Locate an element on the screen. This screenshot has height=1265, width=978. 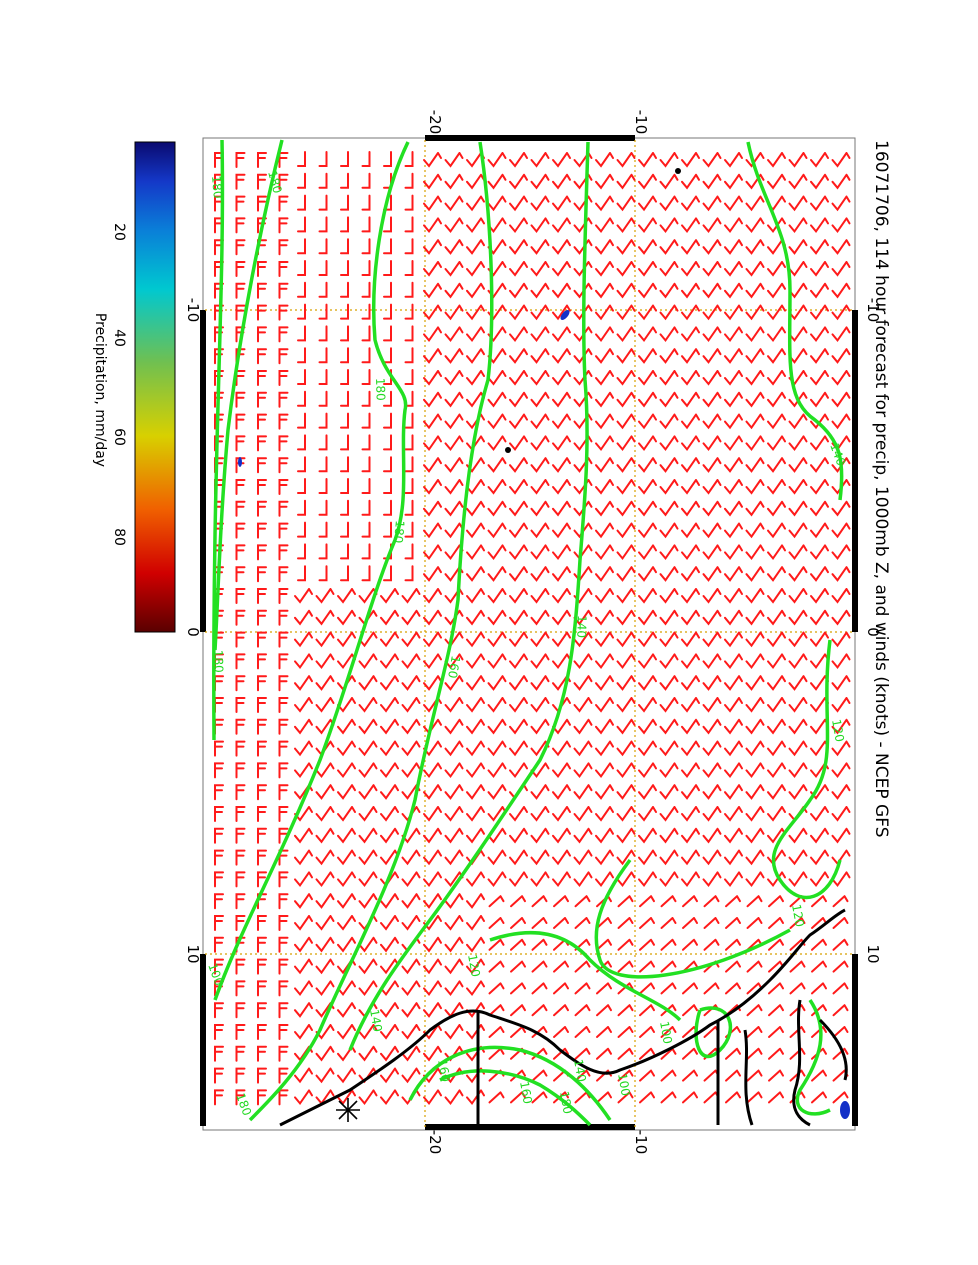
contour-line is located at coordinates (311, 571).